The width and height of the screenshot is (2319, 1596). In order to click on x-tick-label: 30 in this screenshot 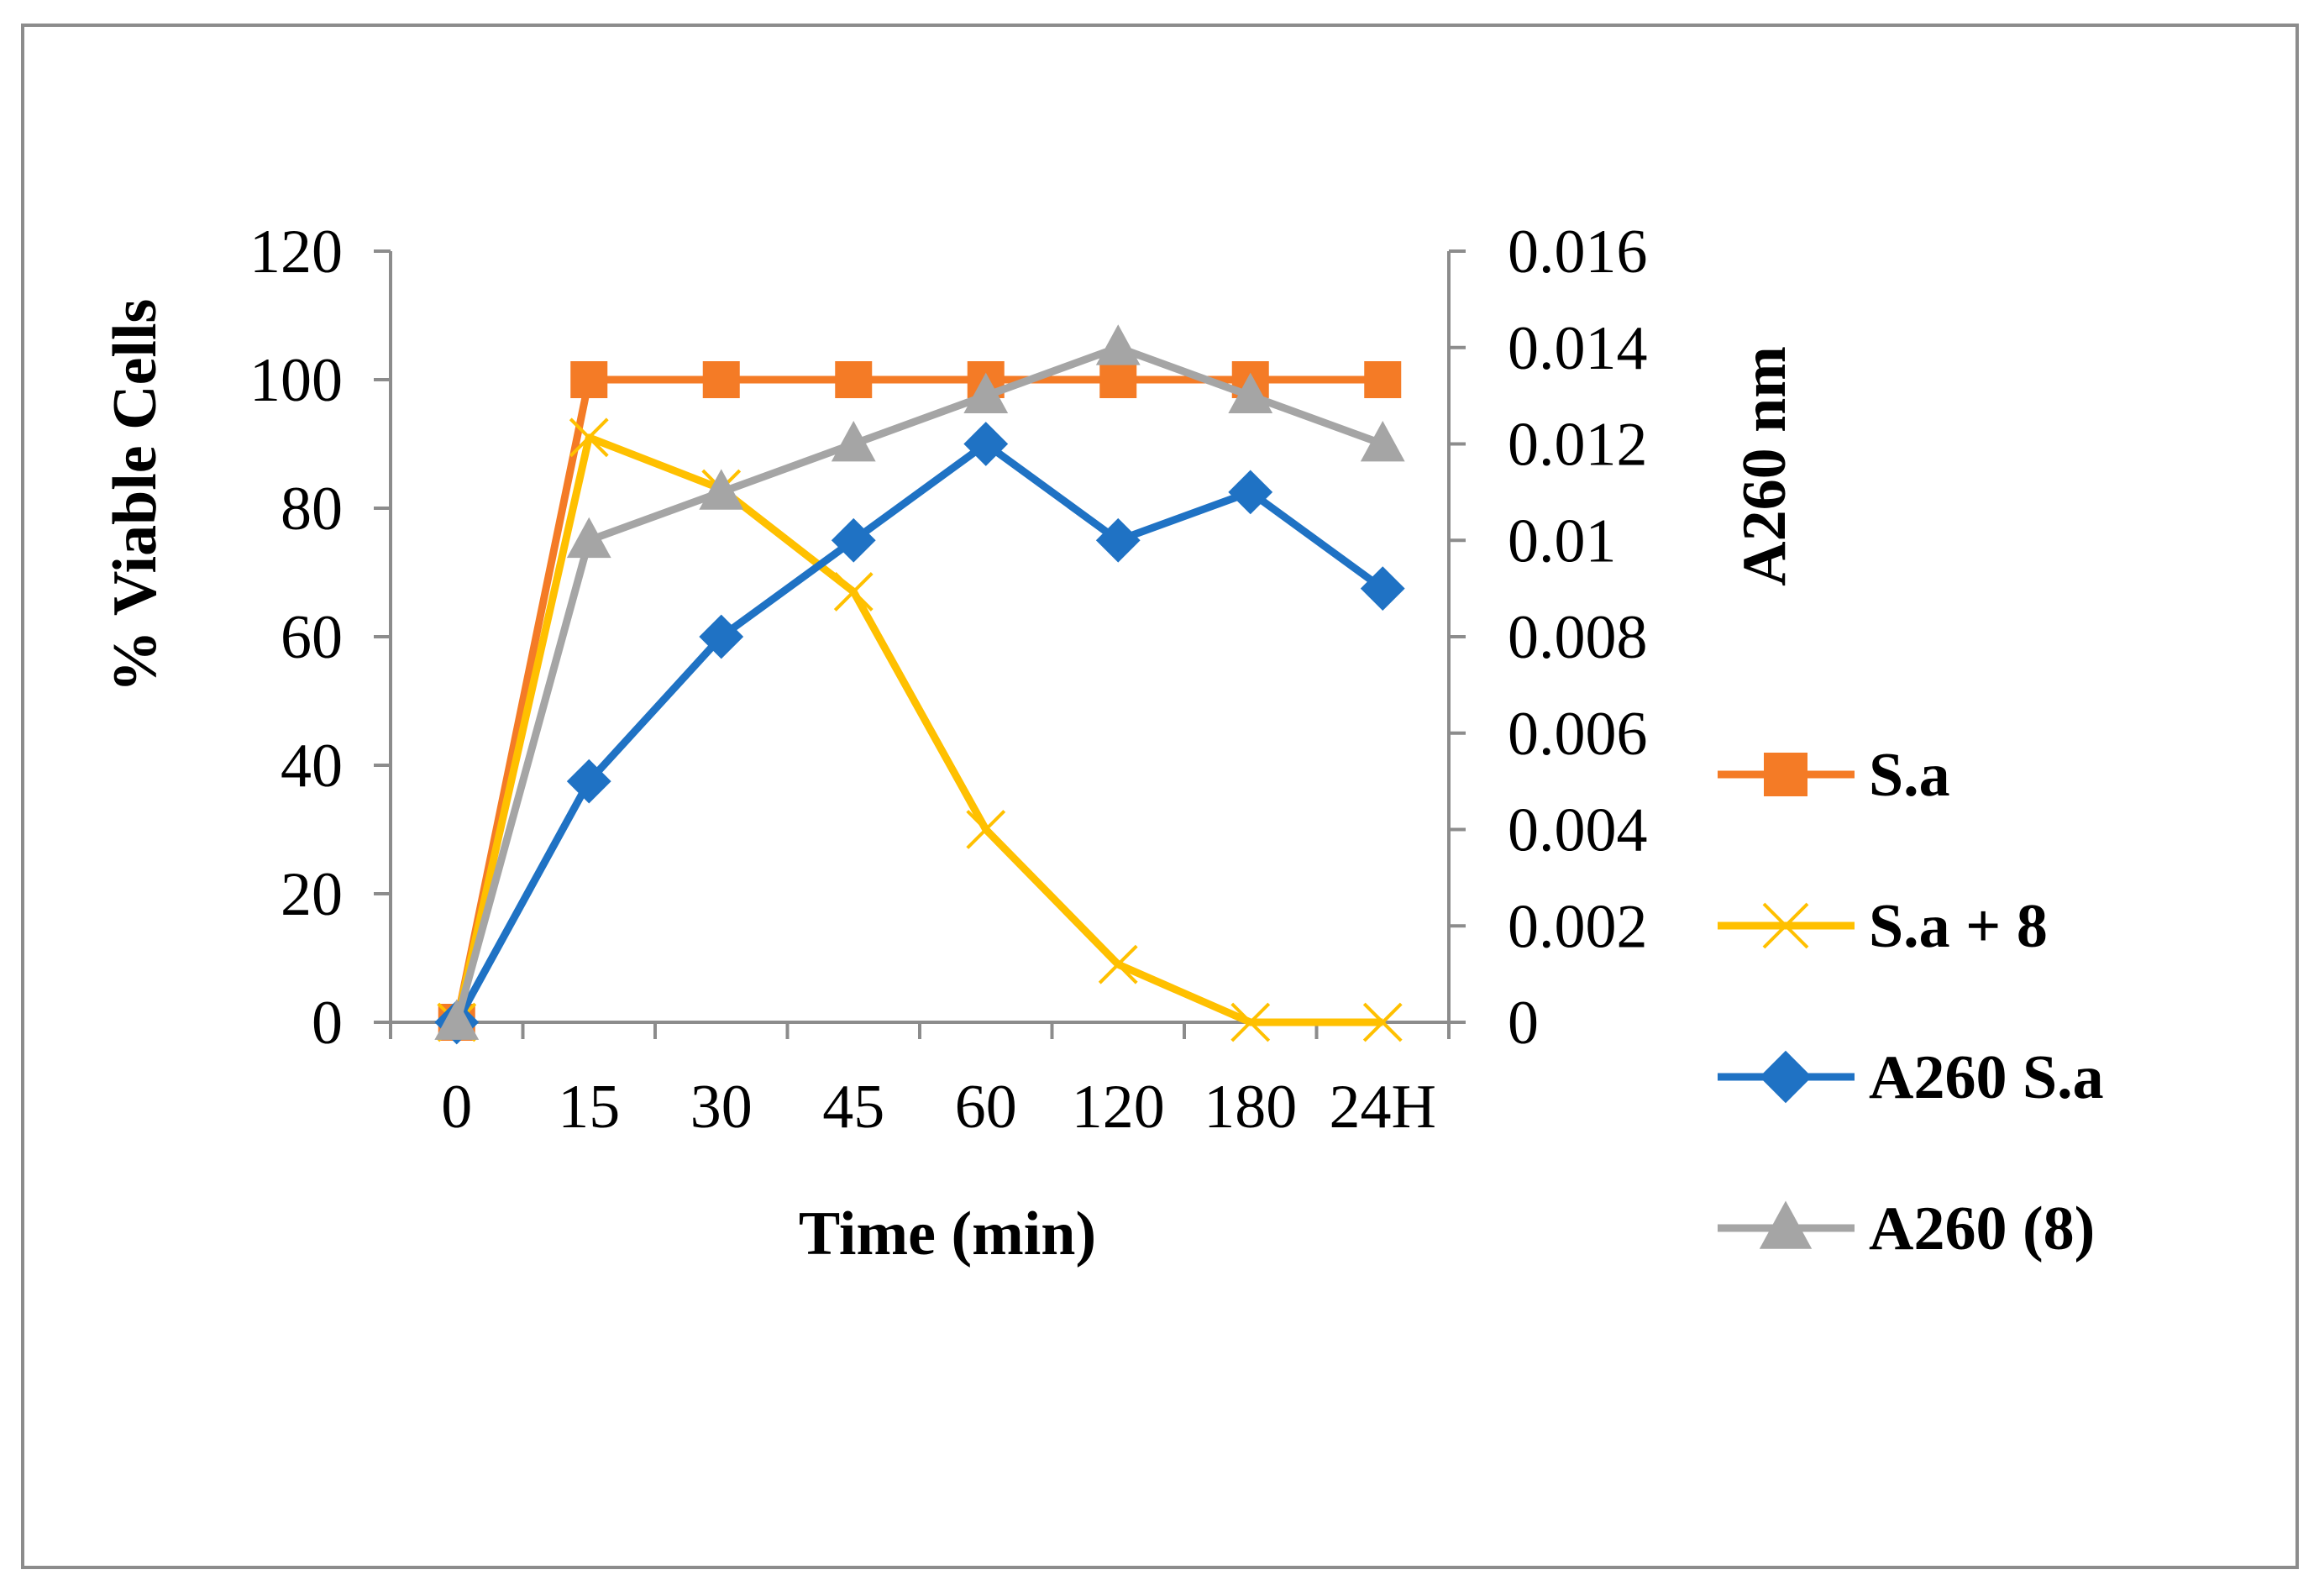, I will do `click(721, 1107)`.